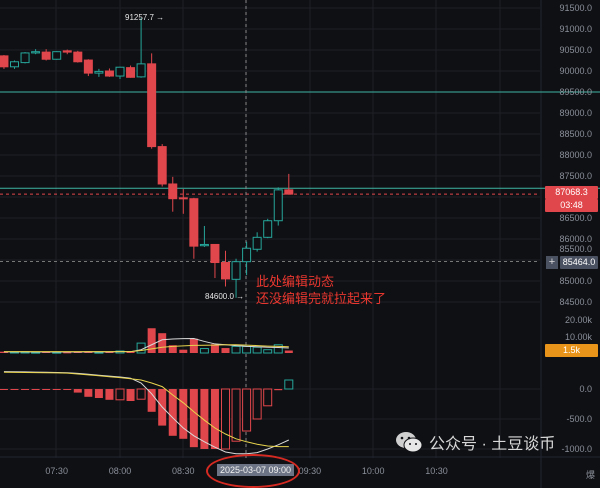  I want to click on countdown-badge: 03:48, so click(571, 205).